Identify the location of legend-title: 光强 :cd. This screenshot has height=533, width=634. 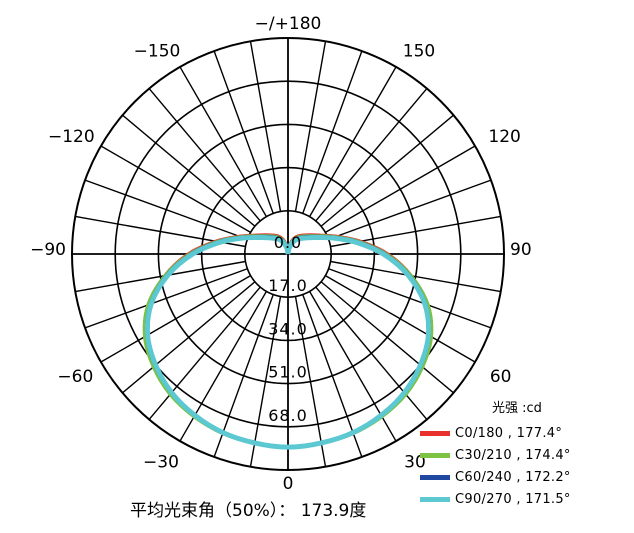
(517, 408).